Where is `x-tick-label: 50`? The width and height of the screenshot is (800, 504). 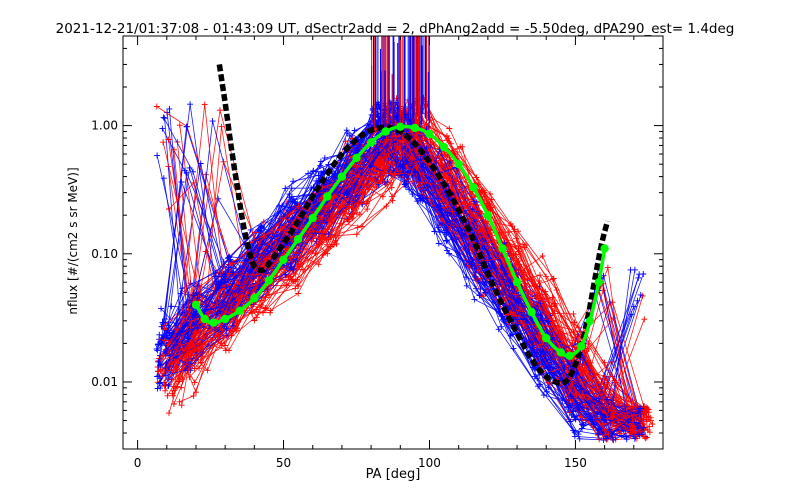 x-tick-label: 50 is located at coordinates (283, 463).